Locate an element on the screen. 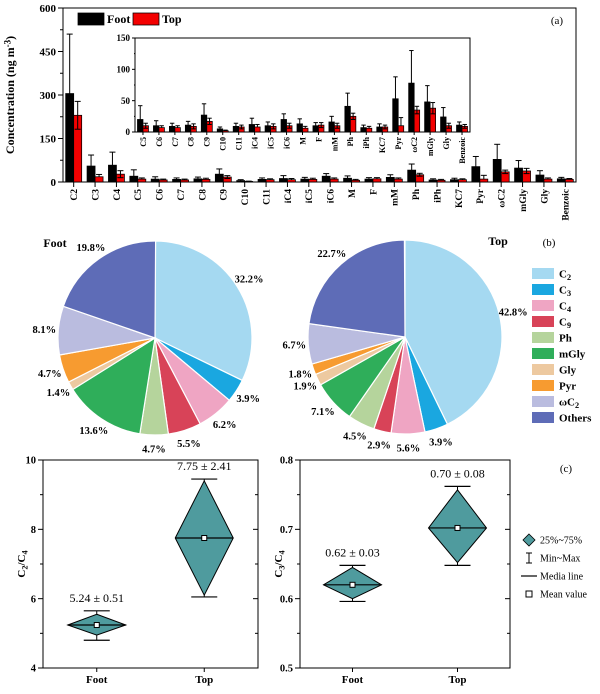 The width and height of the screenshot is (600, 694). bar-top-Gly is located at coordinates (548, 180).